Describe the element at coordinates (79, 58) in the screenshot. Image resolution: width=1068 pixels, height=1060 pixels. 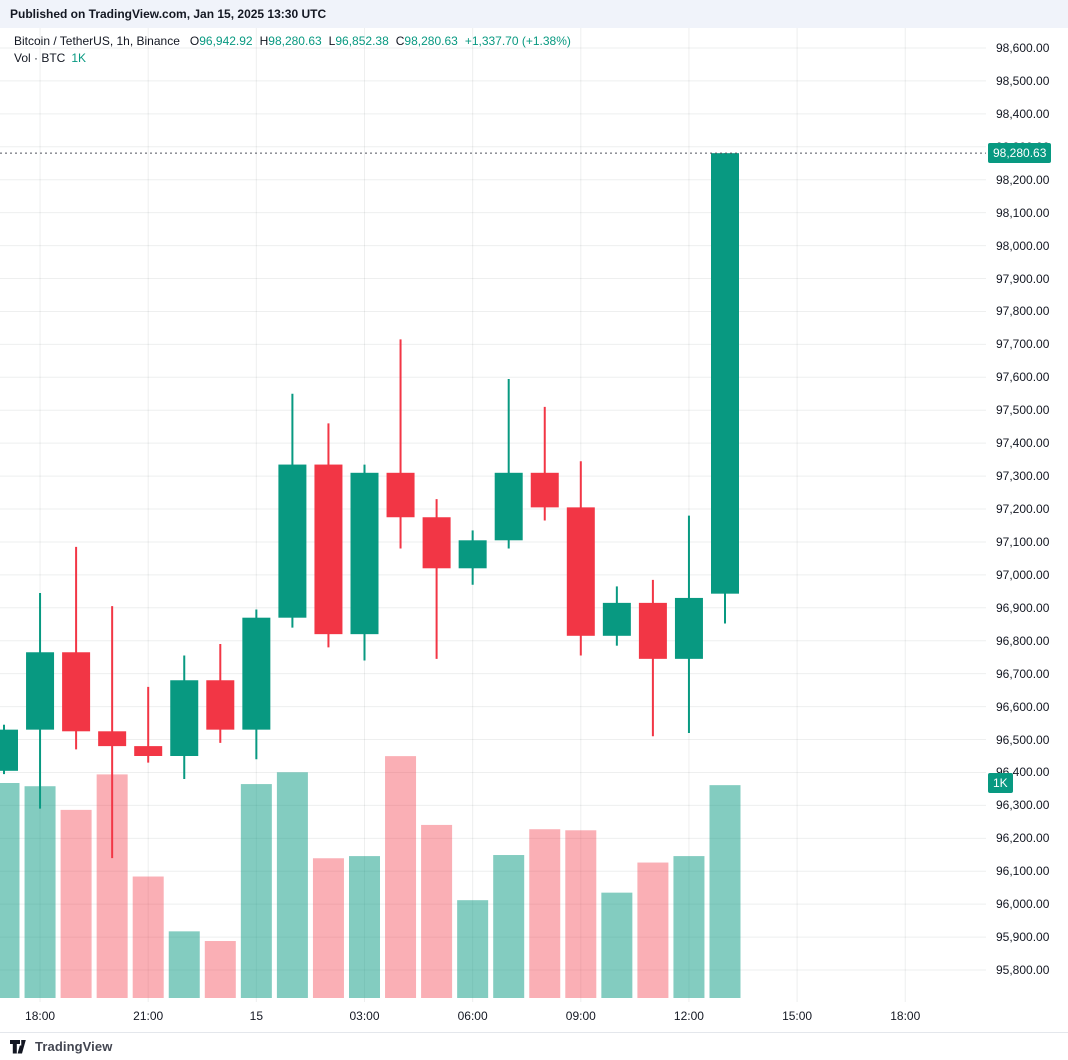
I see `volume-value: 1K` at that location.